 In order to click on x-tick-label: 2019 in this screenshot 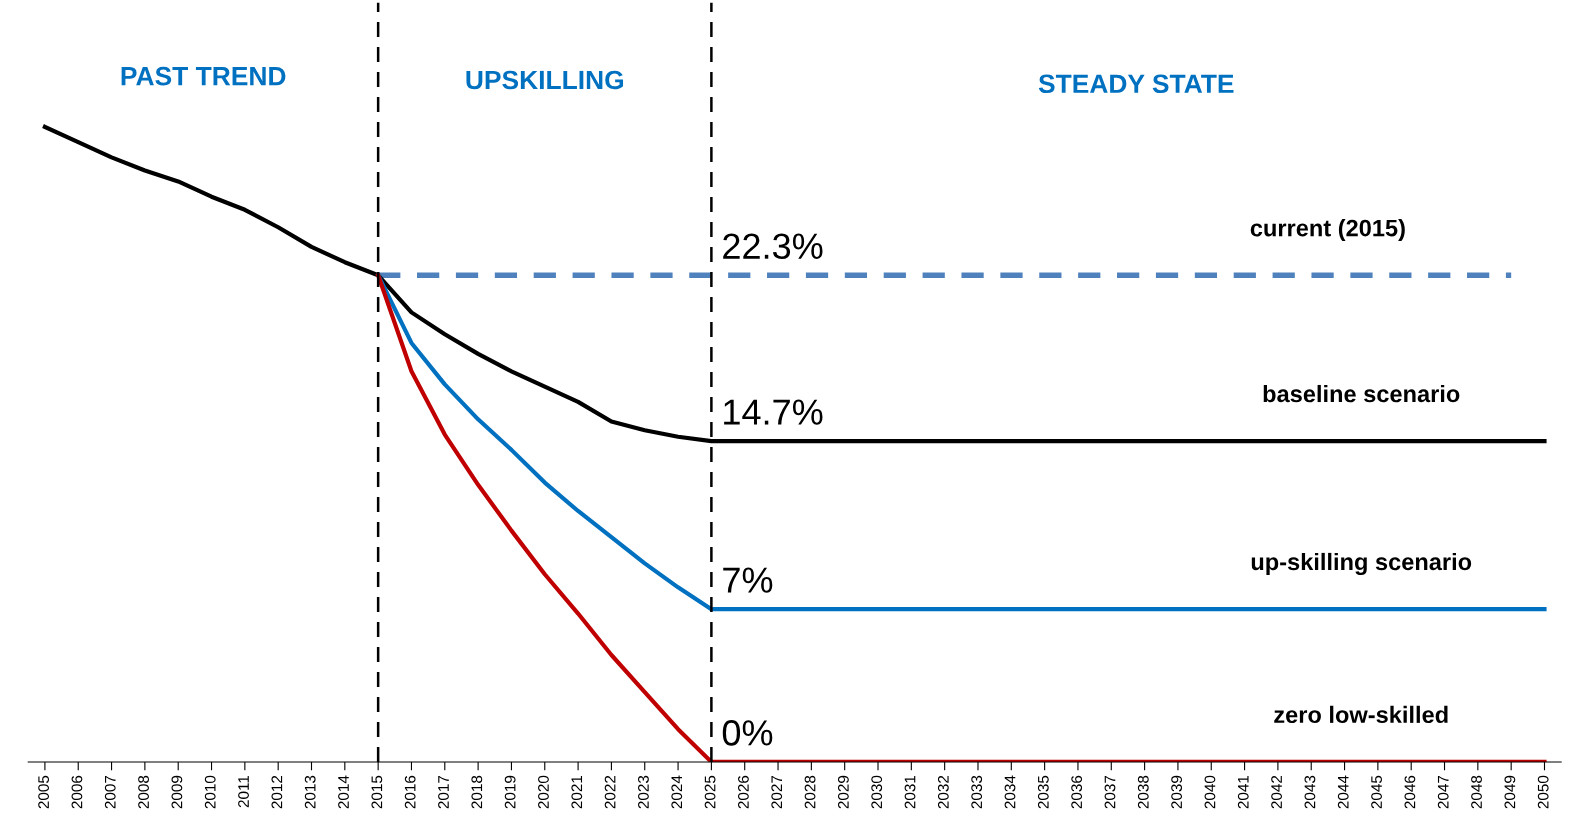, I will do `click(510, 792)`.